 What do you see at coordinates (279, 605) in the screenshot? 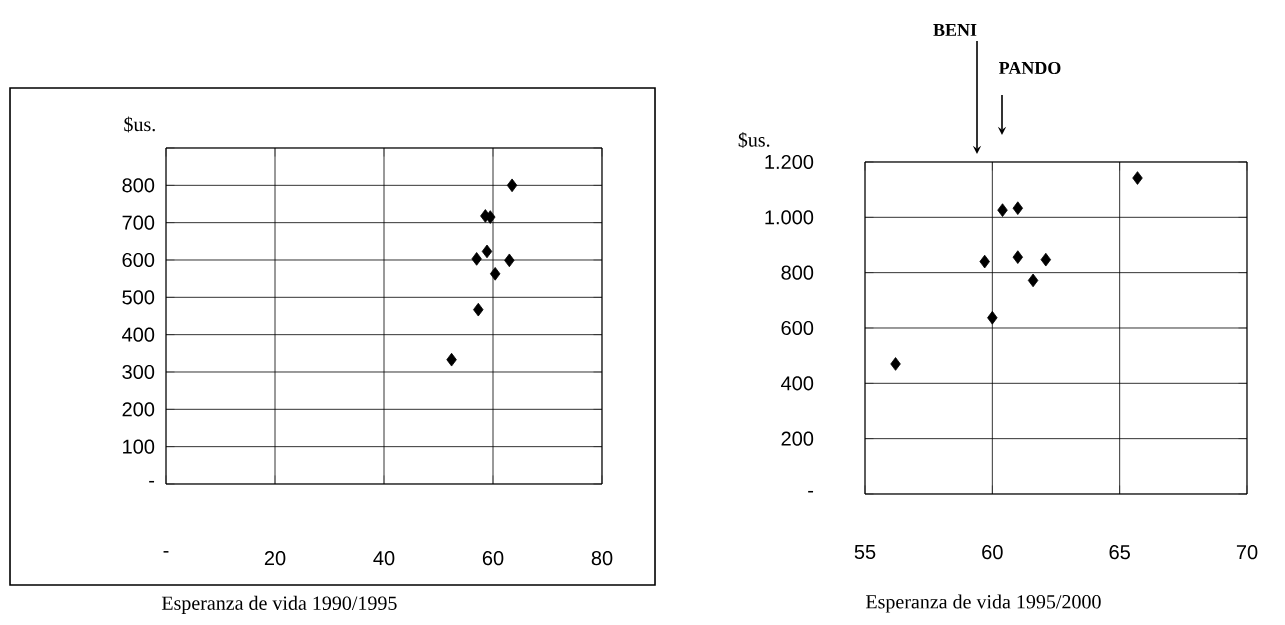
I see `x-axis-title: Esperanza de vida 1990/1995` at bounding box center [279, 605].